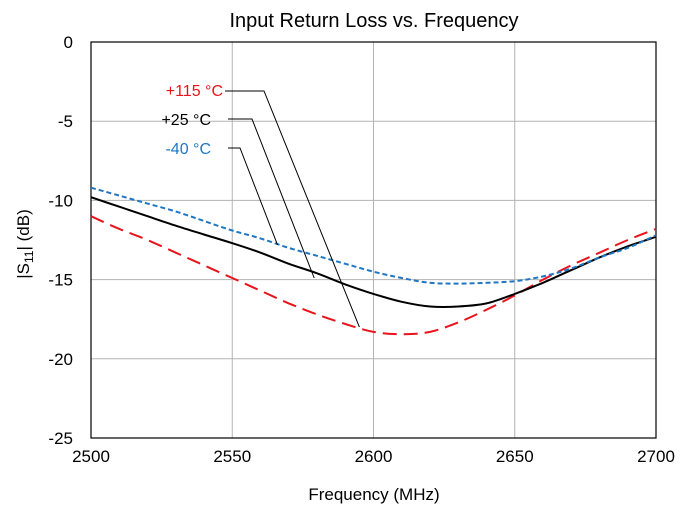 This screenshot has width=680, height=507. I want to click on callout-label: +115 °C, so click(194, 91).